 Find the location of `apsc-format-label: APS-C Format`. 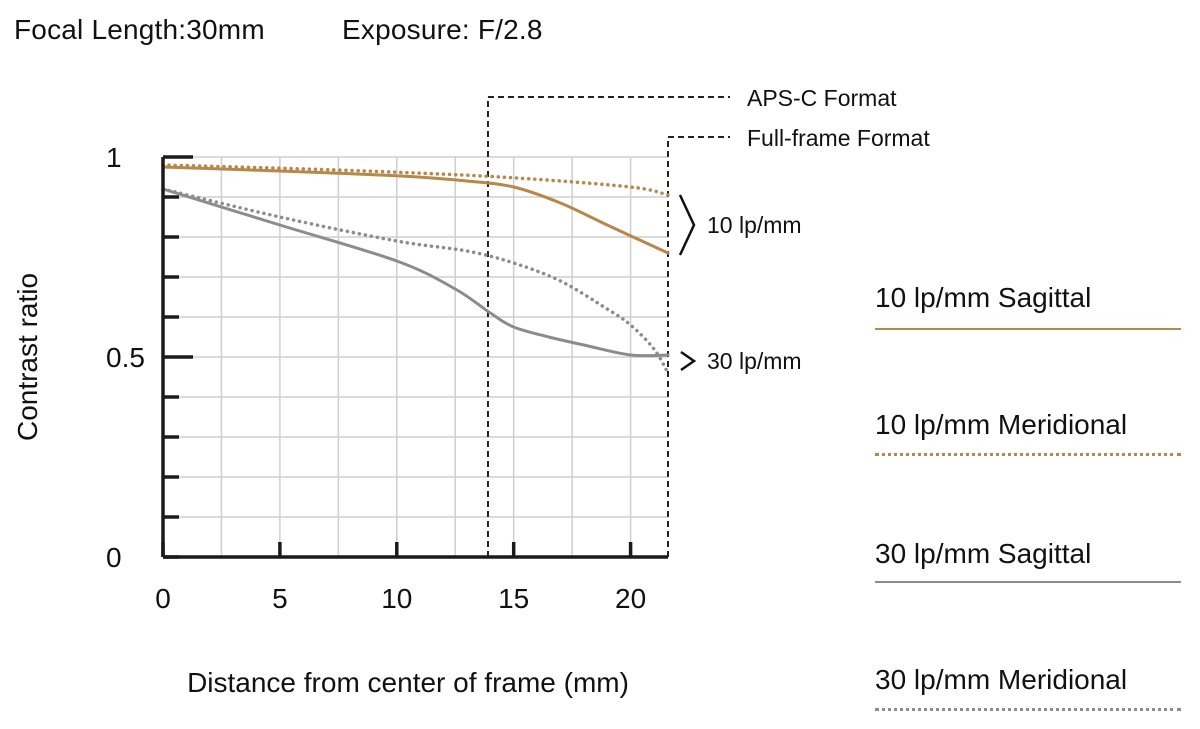

apsc-format-label: APS-C Format is located at coordinates (822, 98).